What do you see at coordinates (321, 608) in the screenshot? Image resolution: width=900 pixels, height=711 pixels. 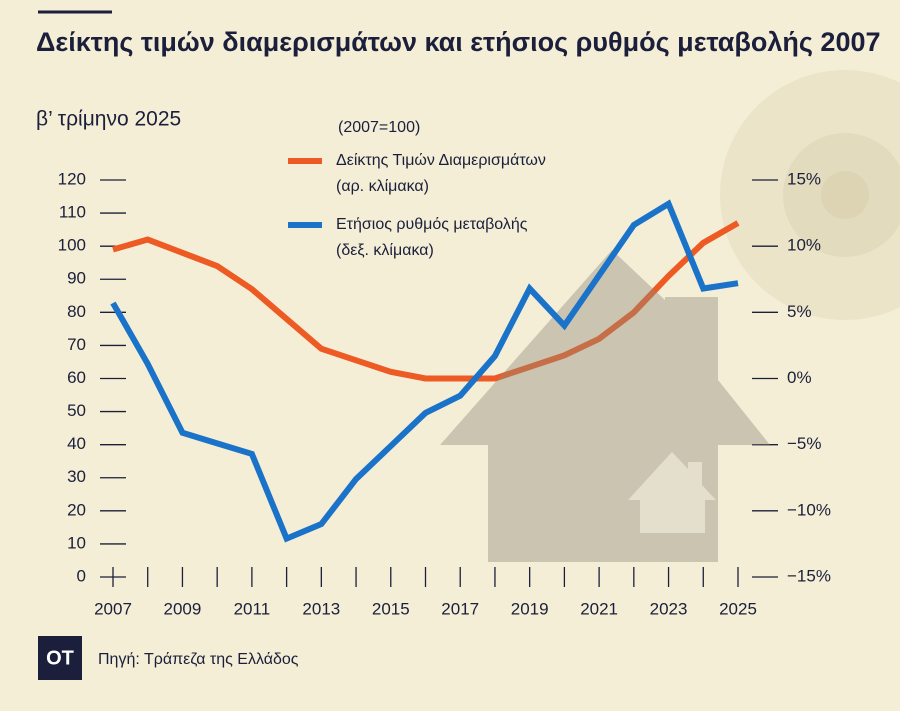 I see `x-tick-label: 2013` at bounding box center [321, 608].